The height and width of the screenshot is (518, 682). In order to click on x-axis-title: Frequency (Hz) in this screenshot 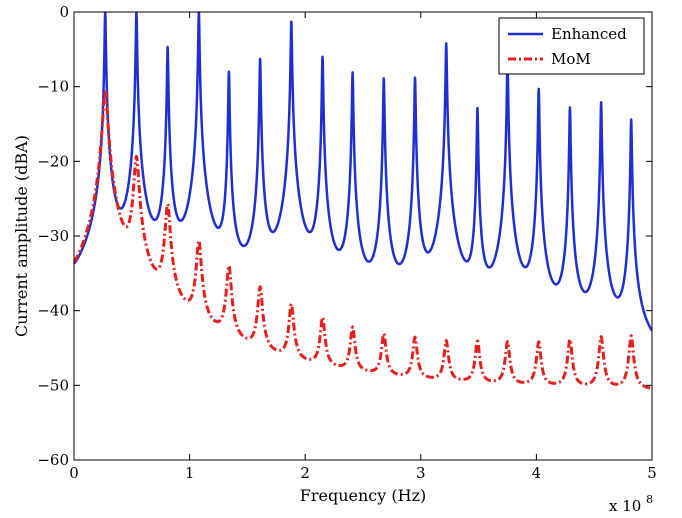, I will do `click(363, 495)`.